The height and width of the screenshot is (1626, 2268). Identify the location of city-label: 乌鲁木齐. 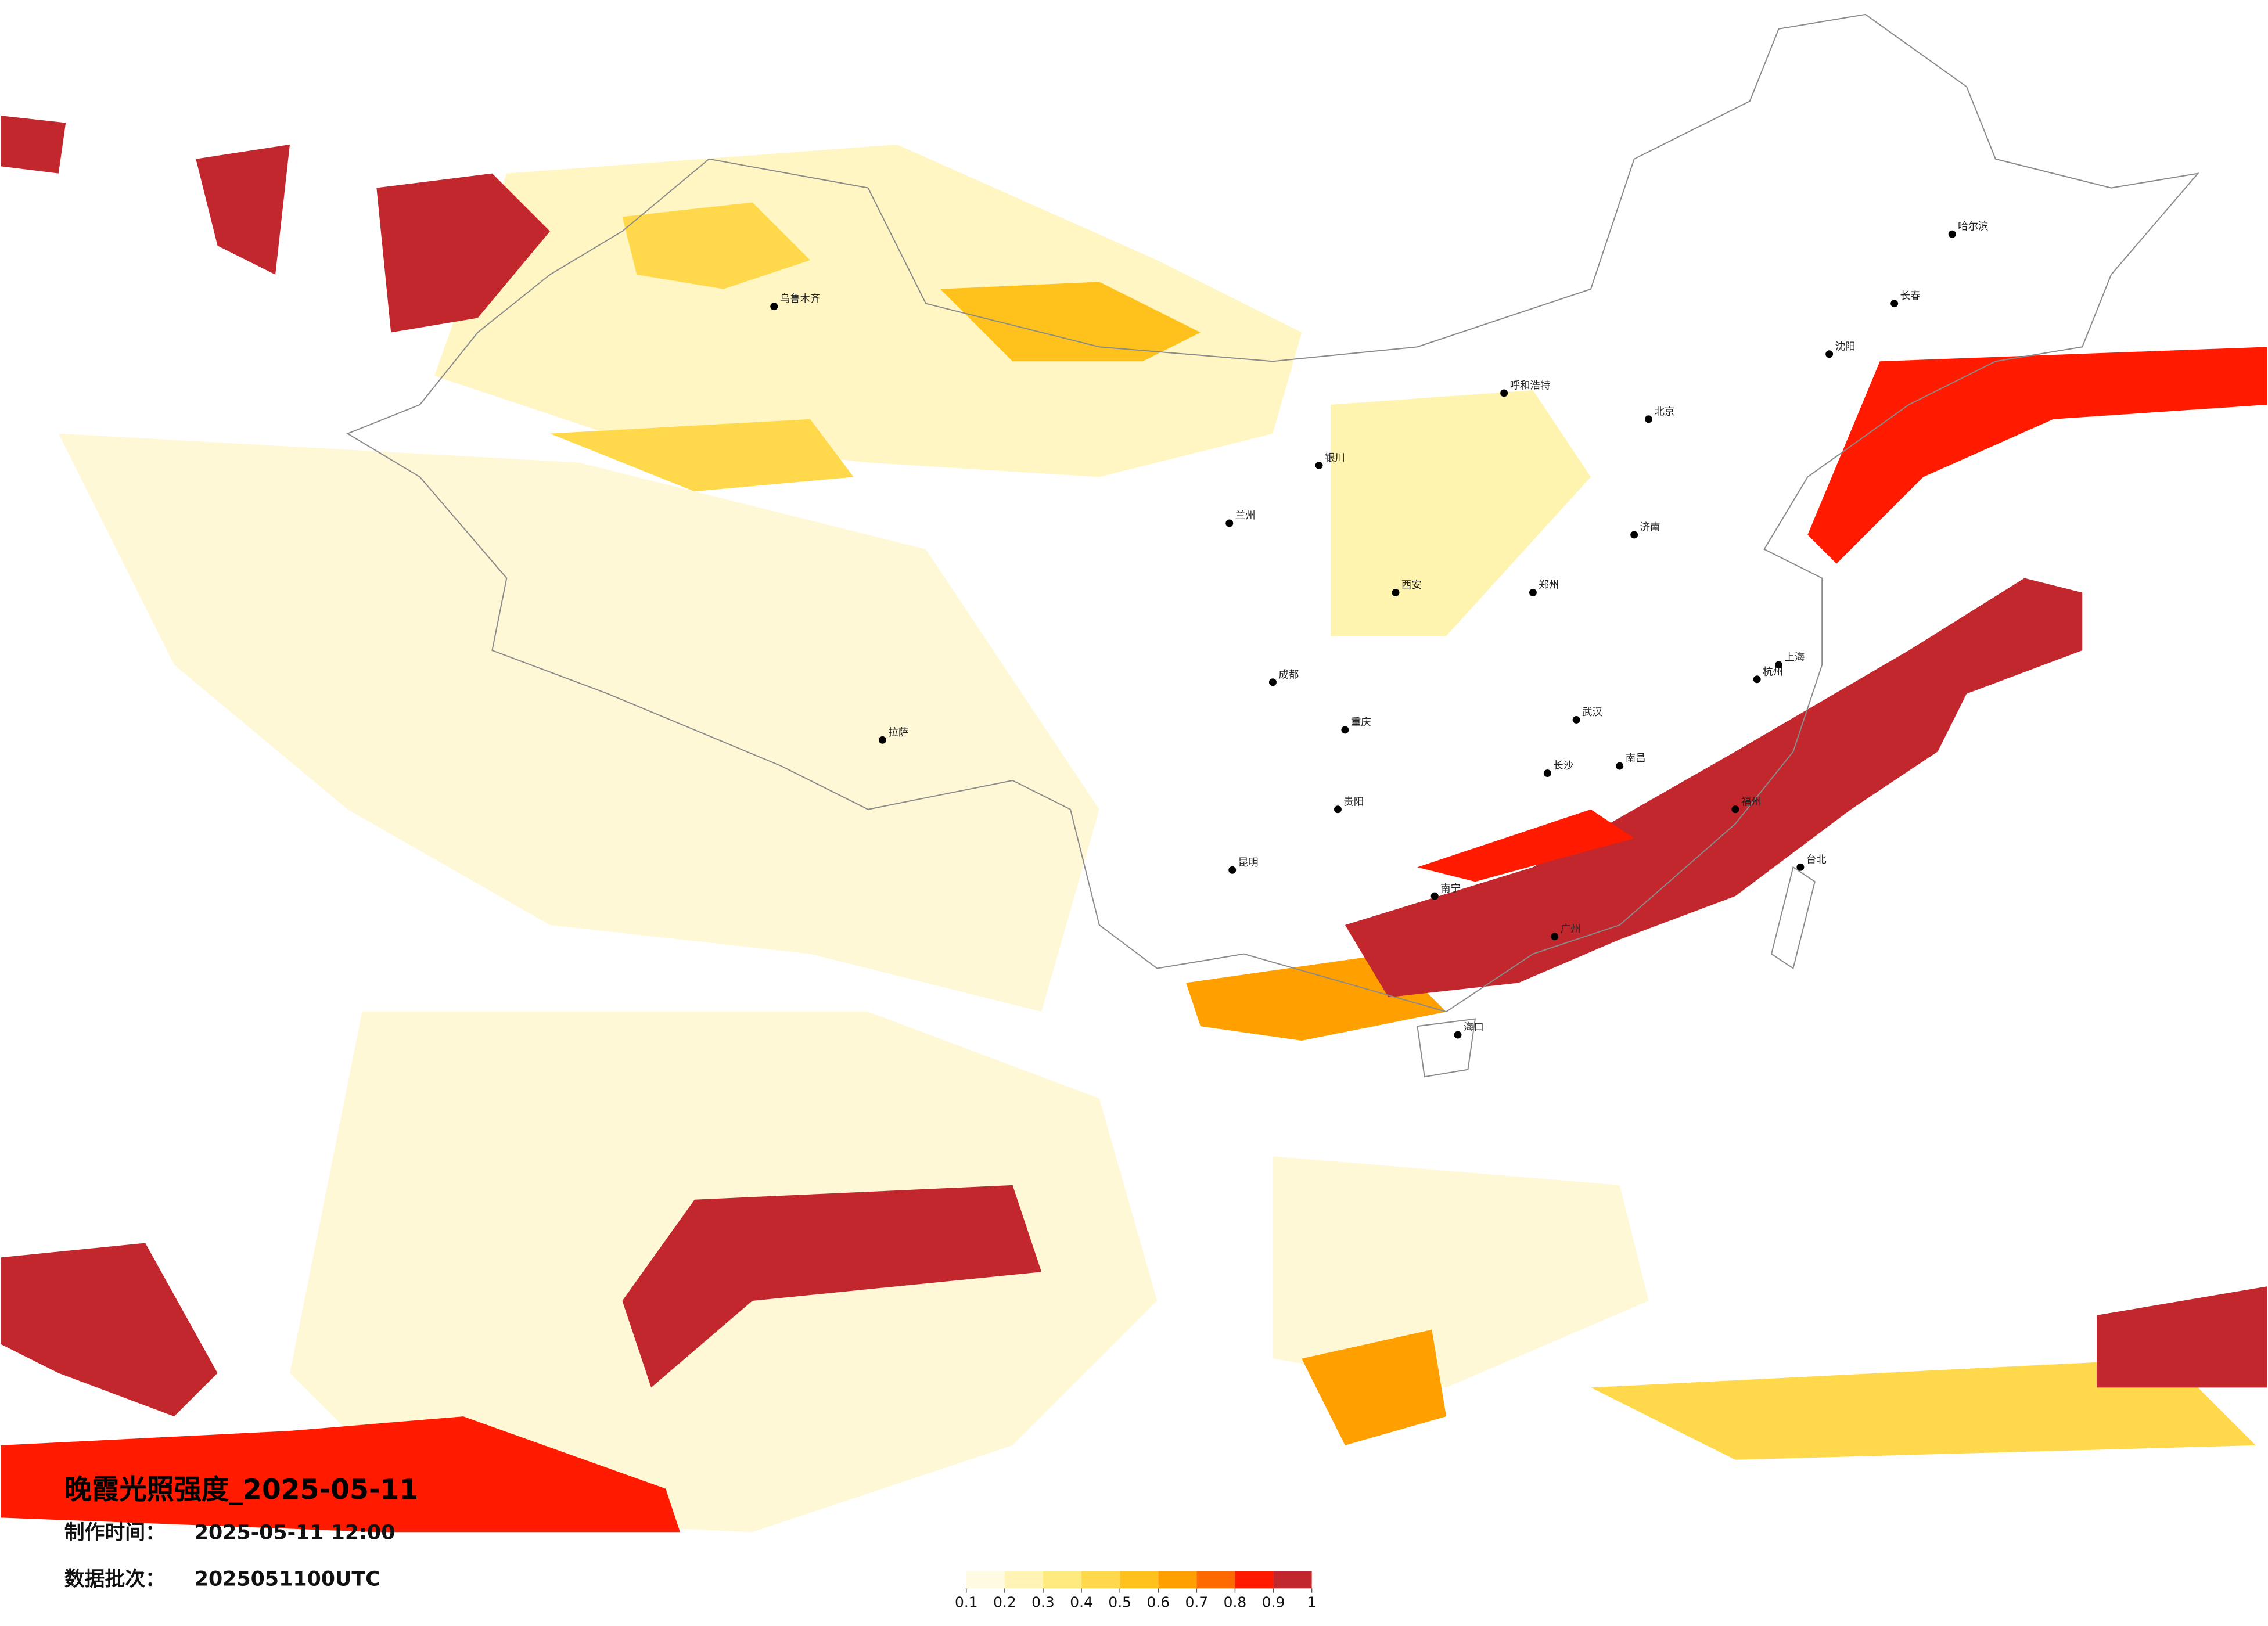
(800, 299).